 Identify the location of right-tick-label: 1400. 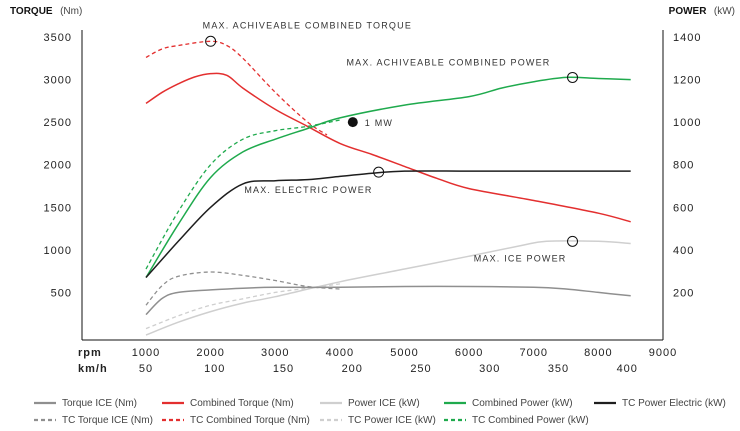
(687, 38).